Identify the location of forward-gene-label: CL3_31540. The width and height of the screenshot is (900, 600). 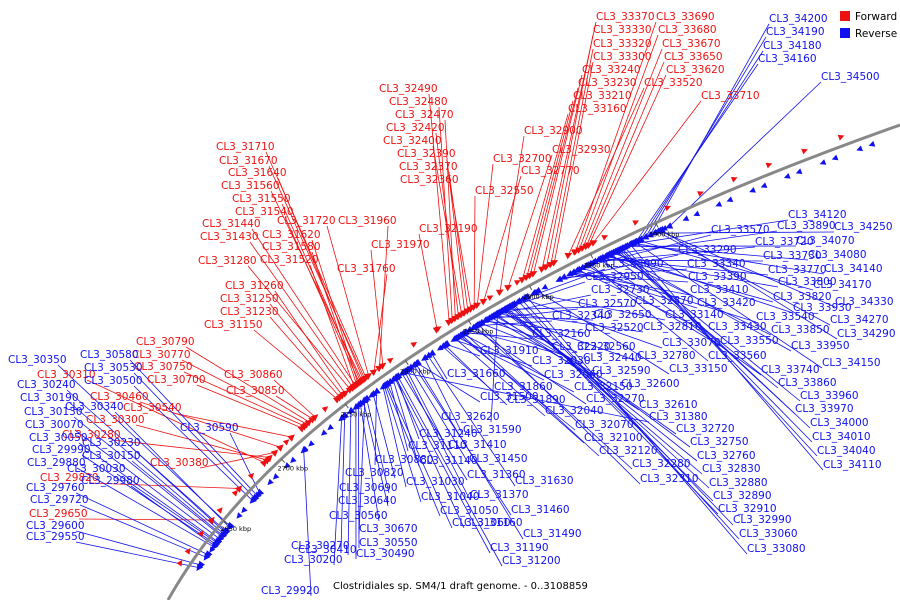
(264, 212).